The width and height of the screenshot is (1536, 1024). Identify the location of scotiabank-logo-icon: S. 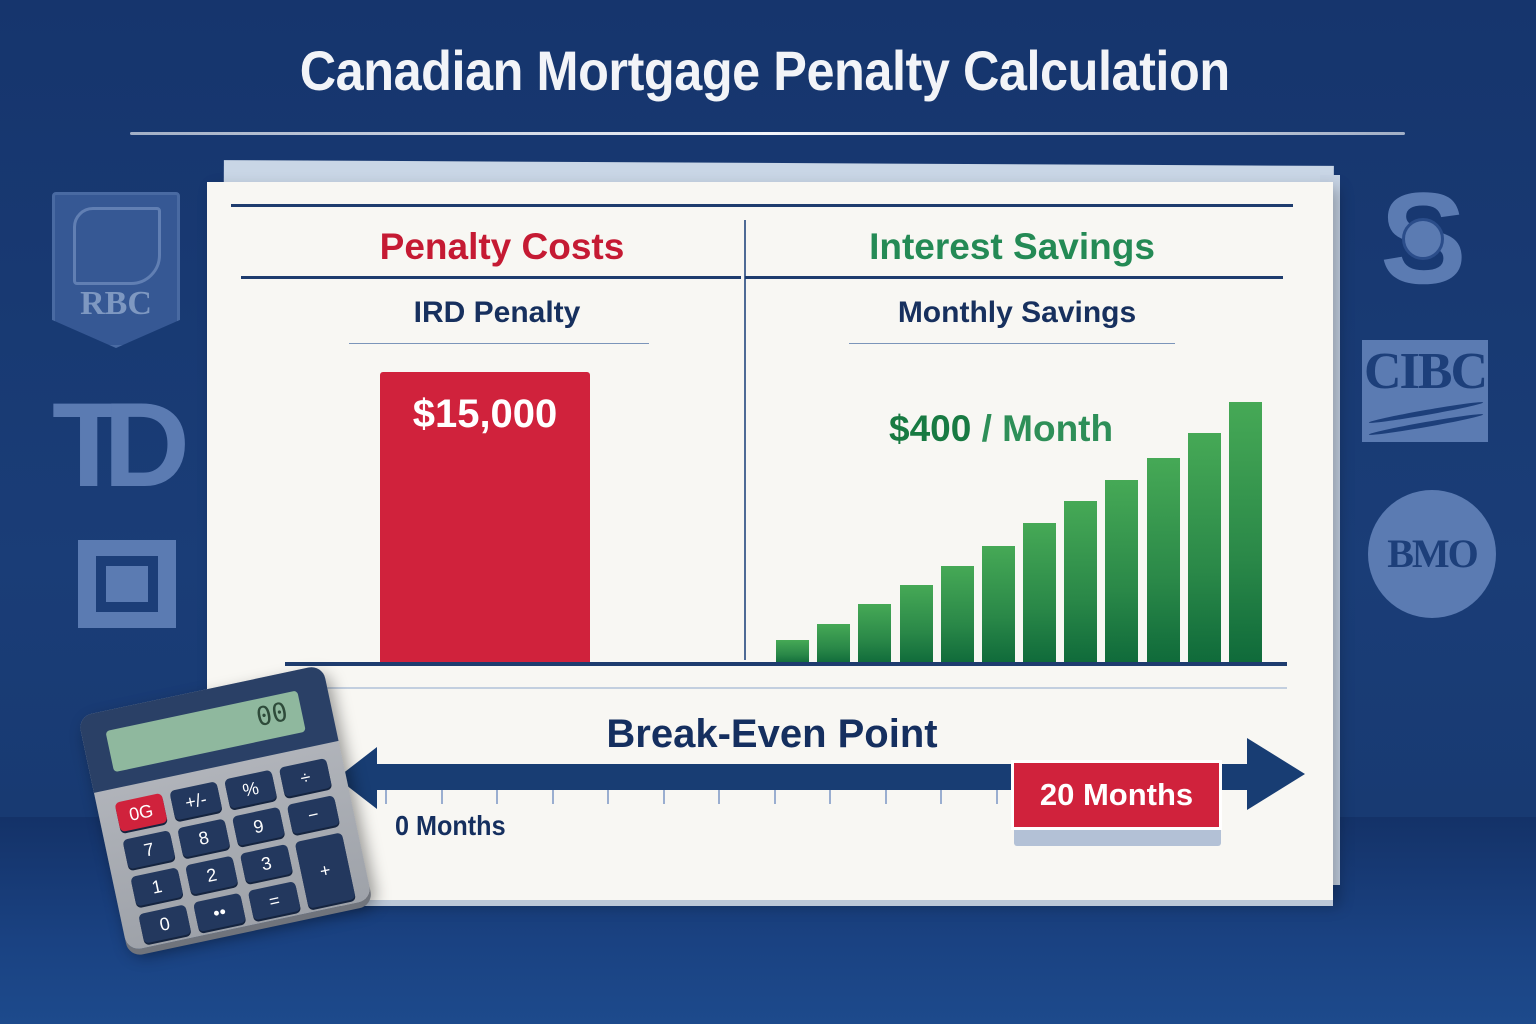
(1423, 238).